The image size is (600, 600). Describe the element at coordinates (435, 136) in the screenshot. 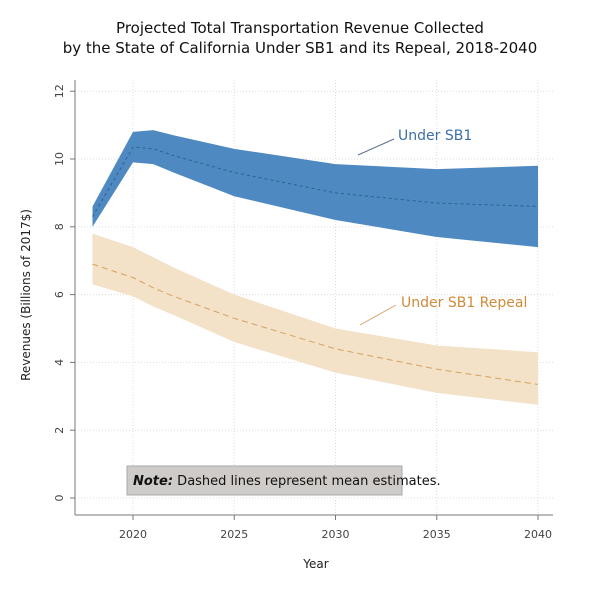

I see `sb1-label: Under SB1` at that location.